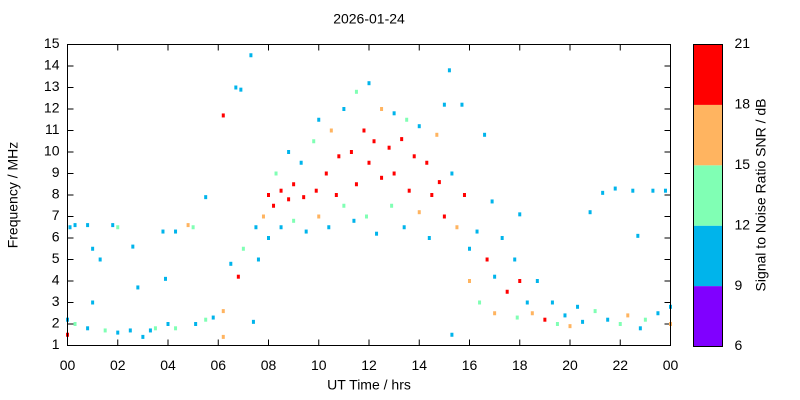 This screenshot has width=800, height=400. What do you see at coordinates (52, 86) in the screenshot?
I see `y-tick-label: 13` at bounding box center [52, 86].